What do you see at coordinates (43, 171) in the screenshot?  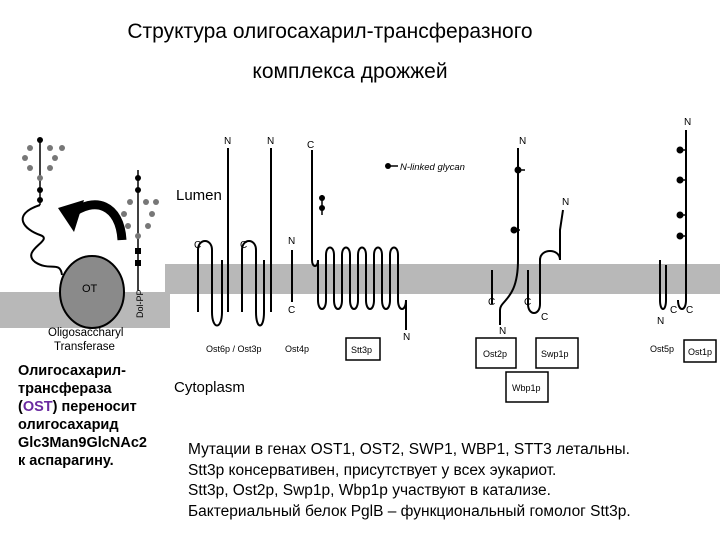 I see `transferred-glycan-icon` at bounding box center [43, 171].